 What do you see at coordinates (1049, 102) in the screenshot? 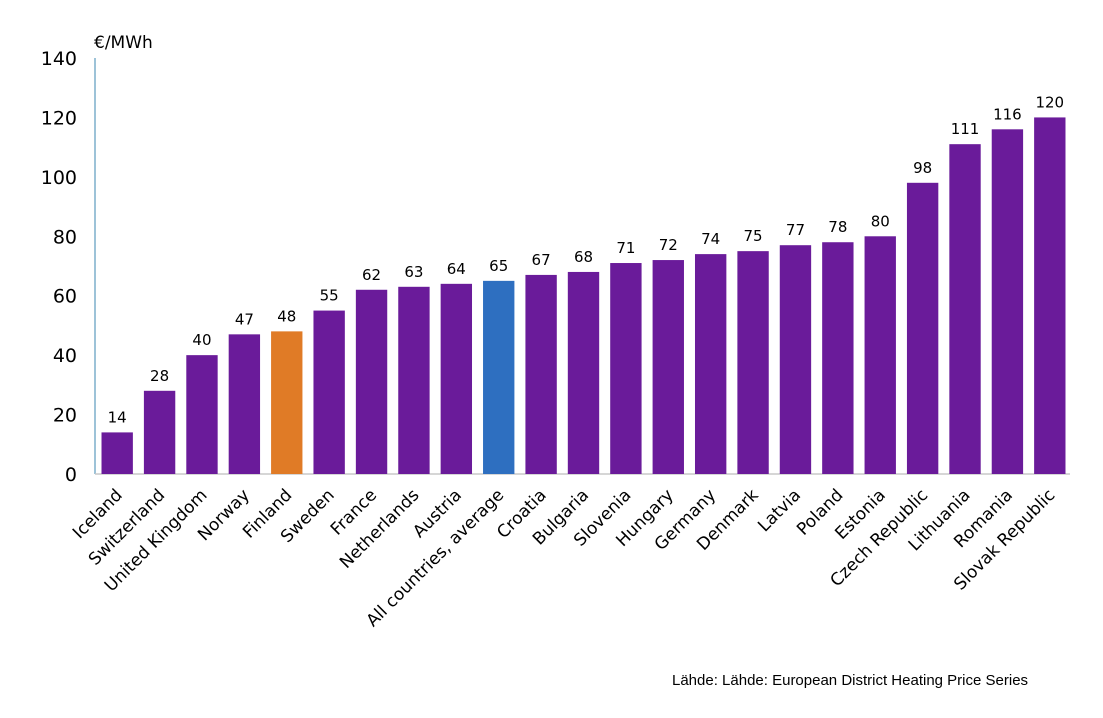
I see `value-label-slovak-republic: 120` at bounding box center [1049, 102].